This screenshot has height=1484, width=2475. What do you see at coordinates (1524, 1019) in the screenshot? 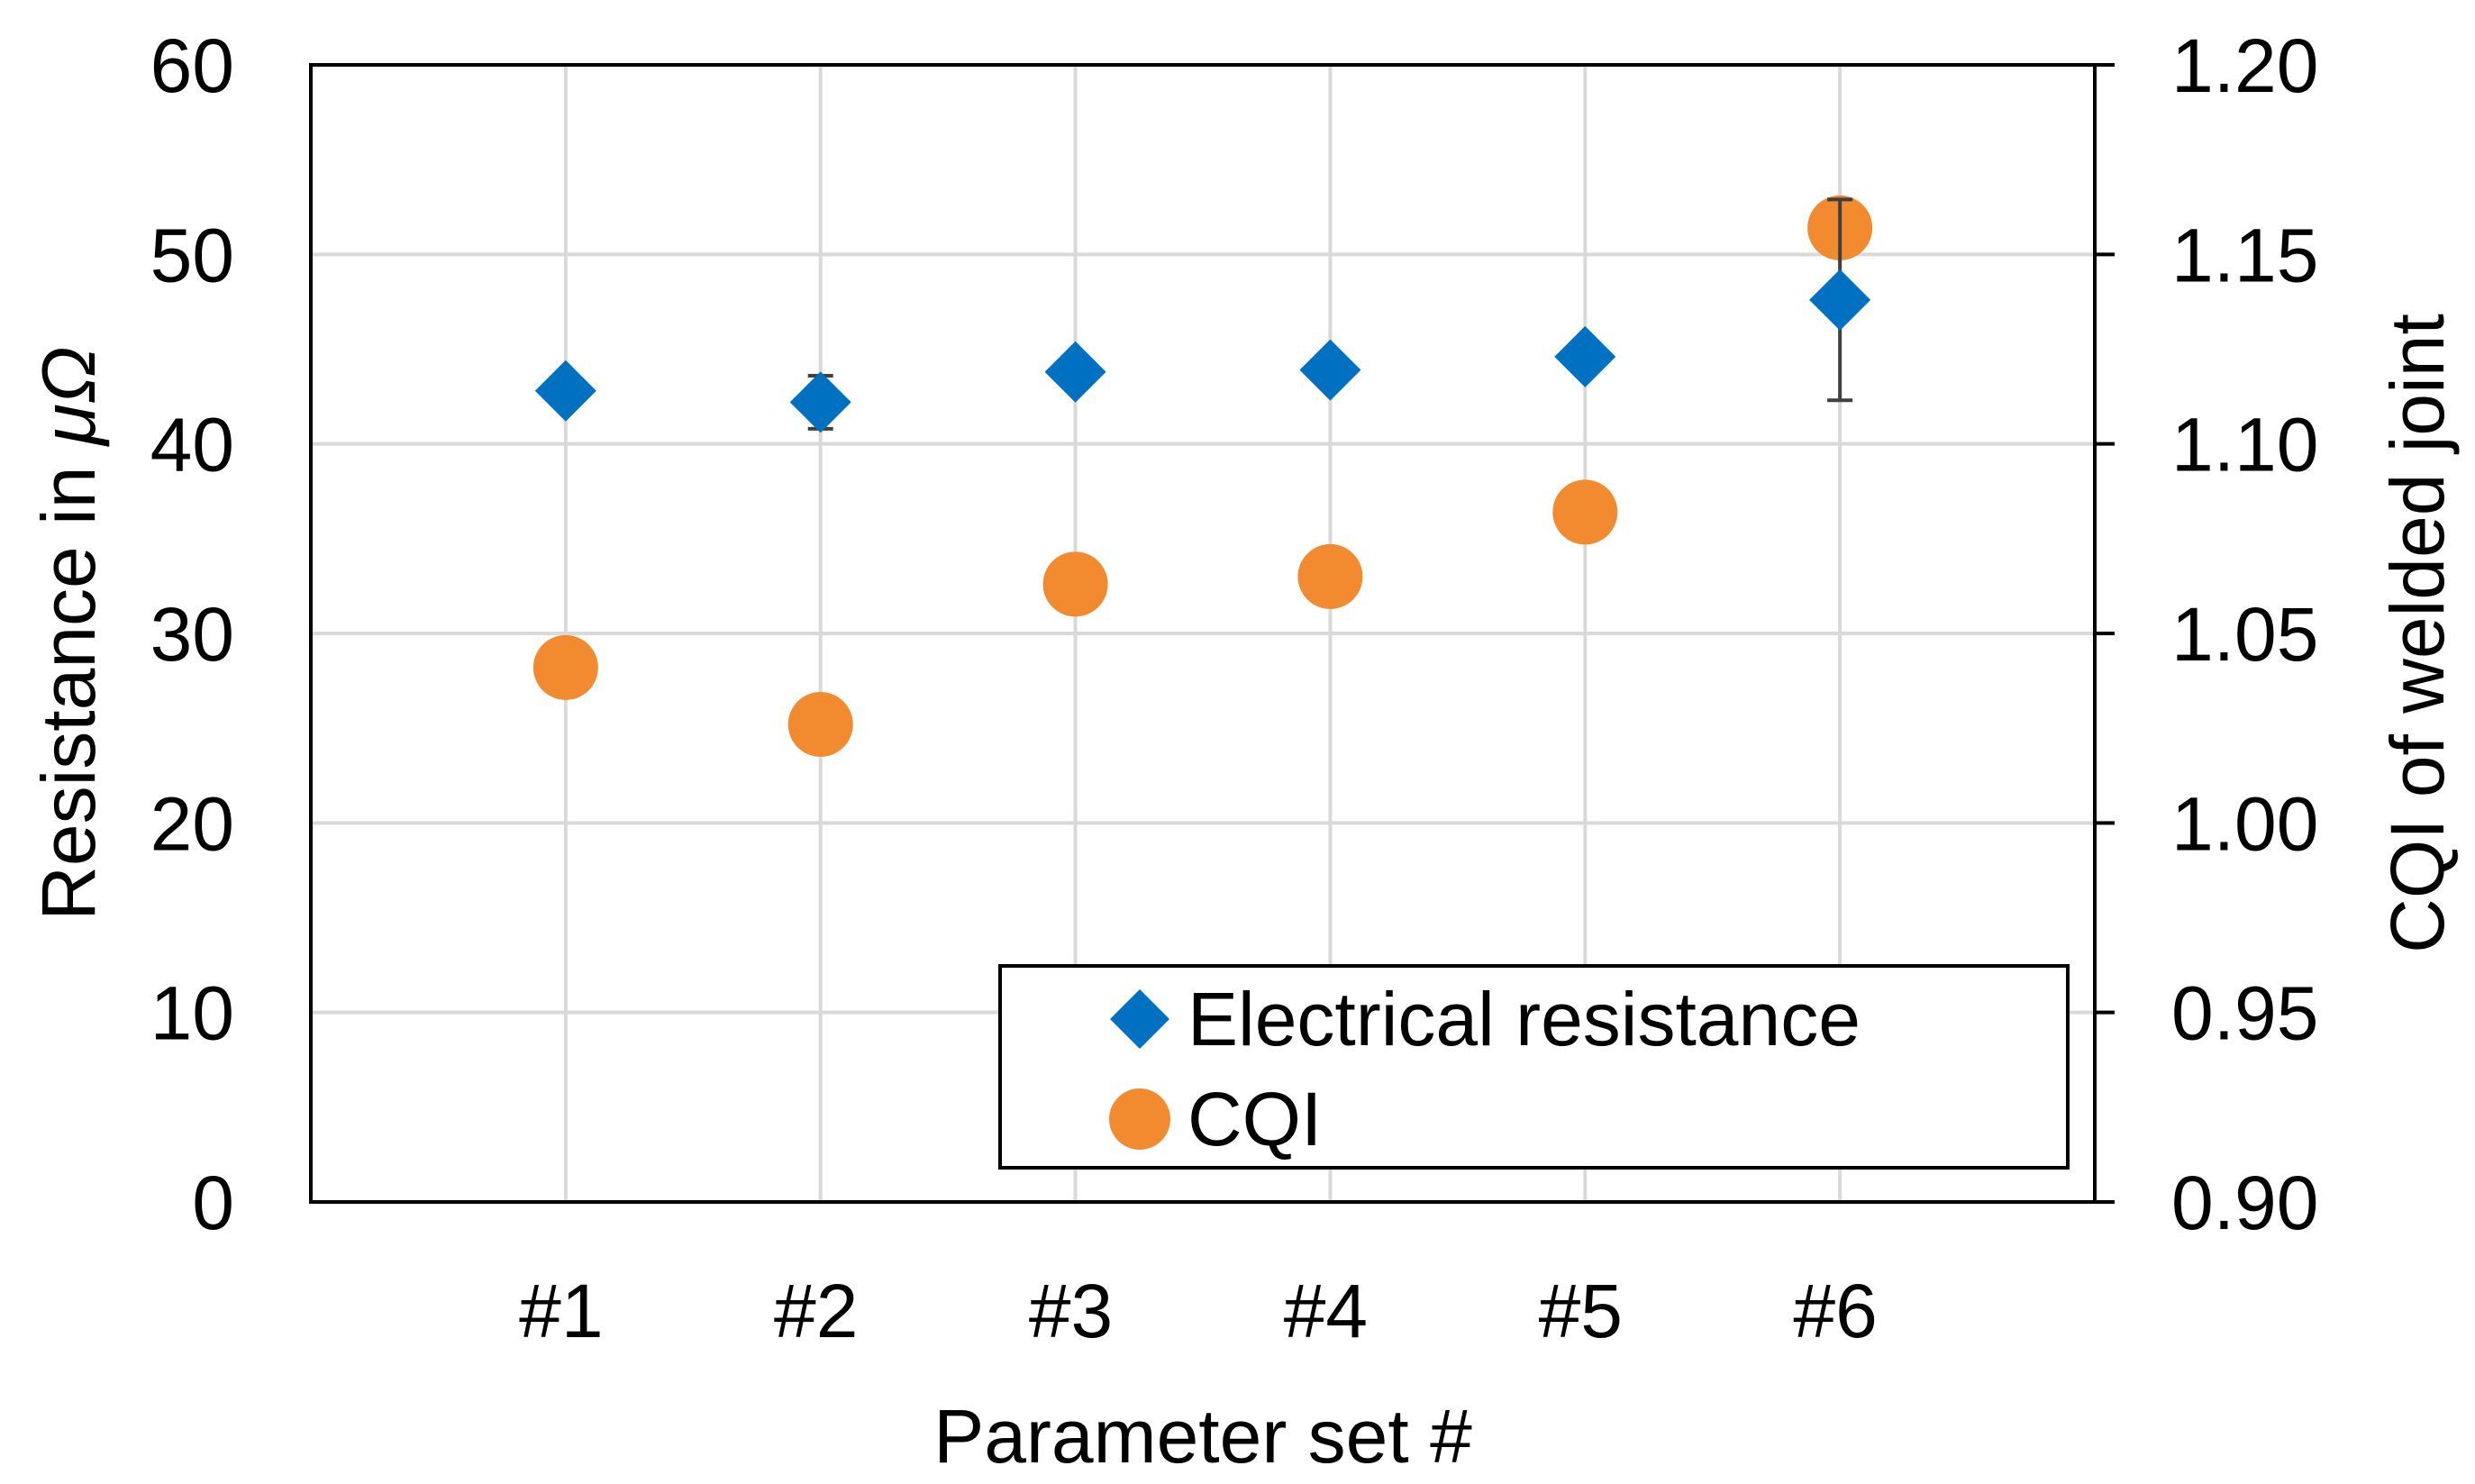
I see `legend-label-electrical-resistance: Electrical resistance` at bounding box center [1524, 1019].